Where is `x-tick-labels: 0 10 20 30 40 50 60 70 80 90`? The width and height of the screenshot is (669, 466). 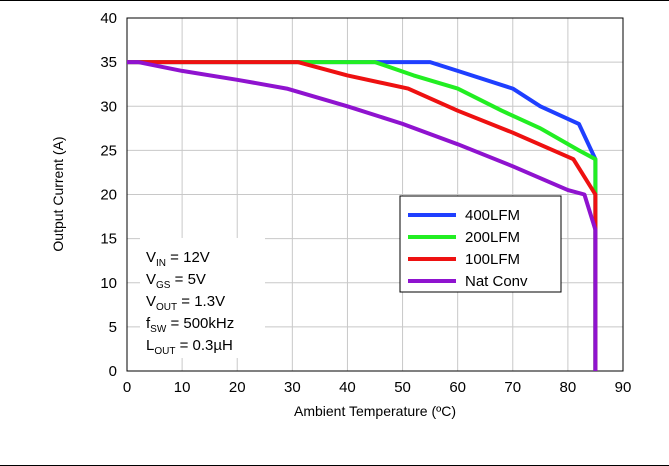 x-tick-labels: 0 10 20 30 40 50 60 70 80 90 is located at coordinates (377, 387).